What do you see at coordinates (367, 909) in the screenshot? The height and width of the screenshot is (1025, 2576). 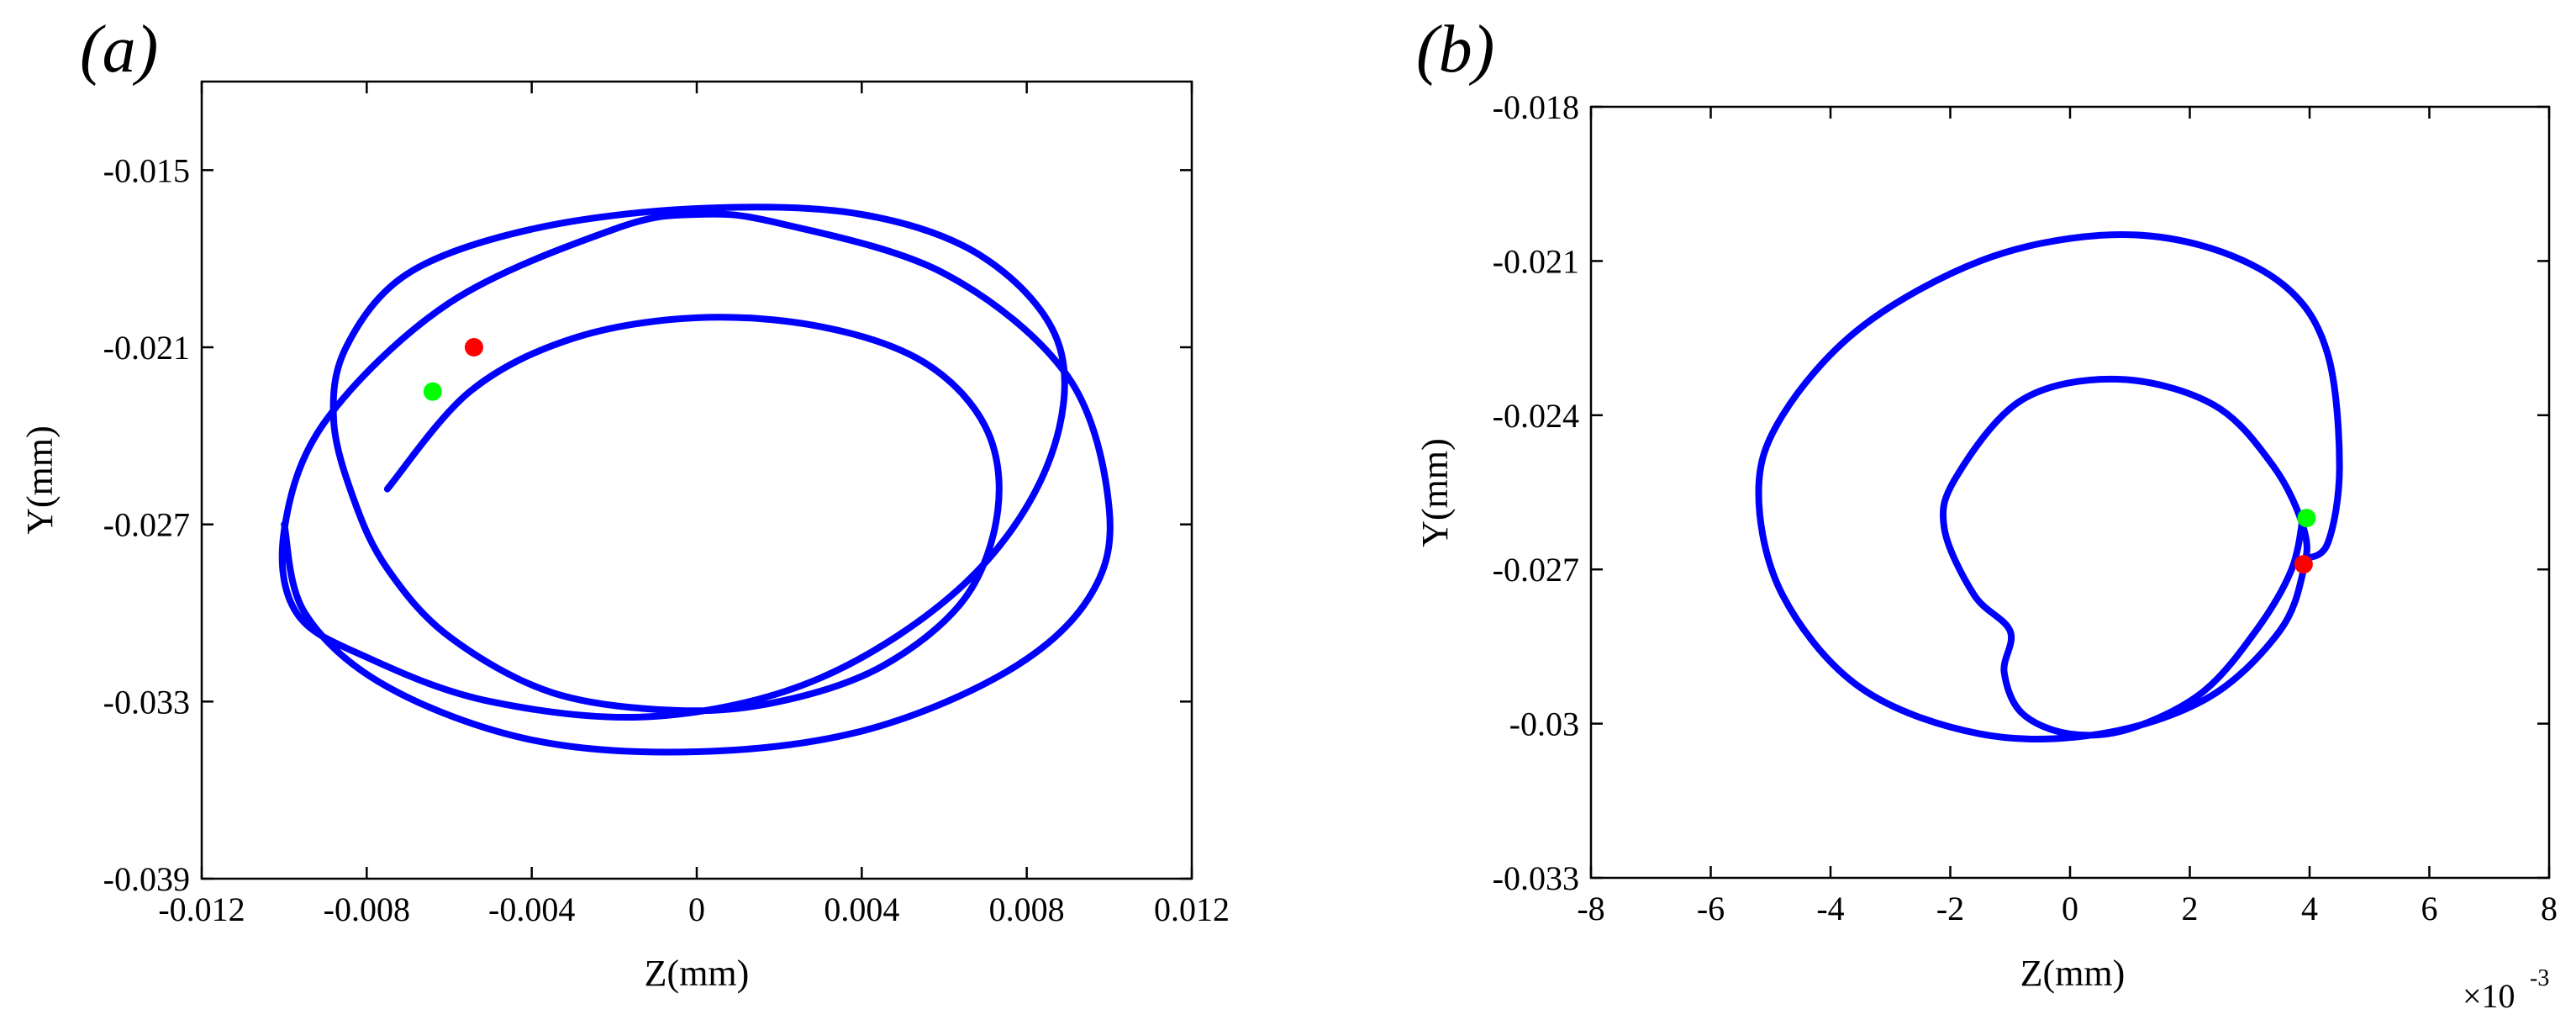 I see `x-tick-label: -0.008` at bounding box center [367, 909].